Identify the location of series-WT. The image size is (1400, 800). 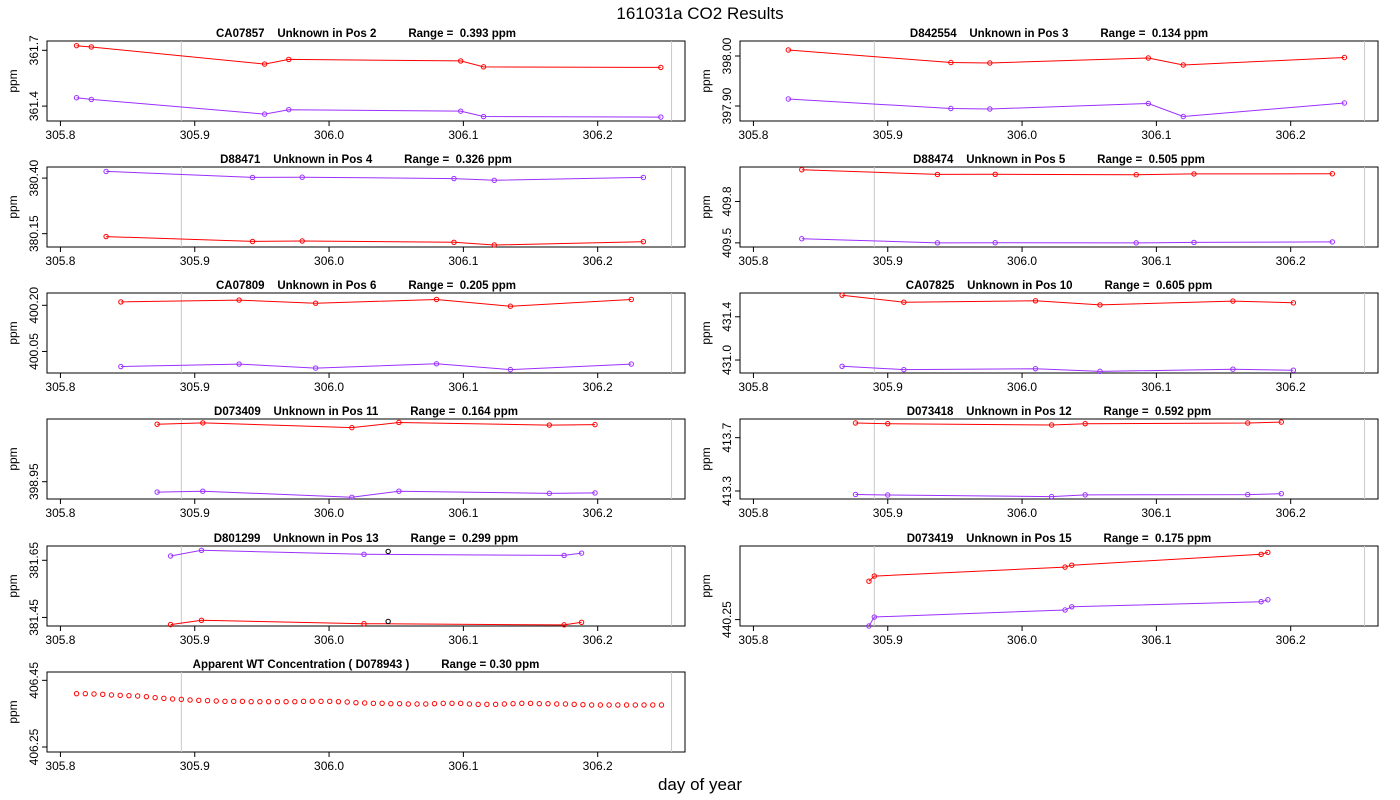
(369, 699).